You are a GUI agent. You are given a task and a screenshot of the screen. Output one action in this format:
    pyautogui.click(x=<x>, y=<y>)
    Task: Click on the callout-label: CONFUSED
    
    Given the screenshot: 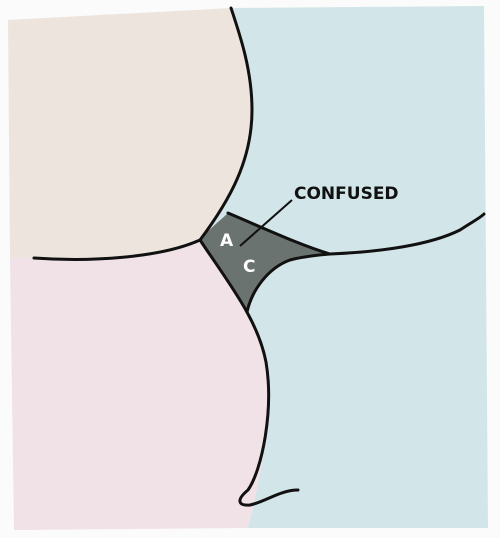 What is the action you would take?
    pyautogui.click(x=346, y=194)
    